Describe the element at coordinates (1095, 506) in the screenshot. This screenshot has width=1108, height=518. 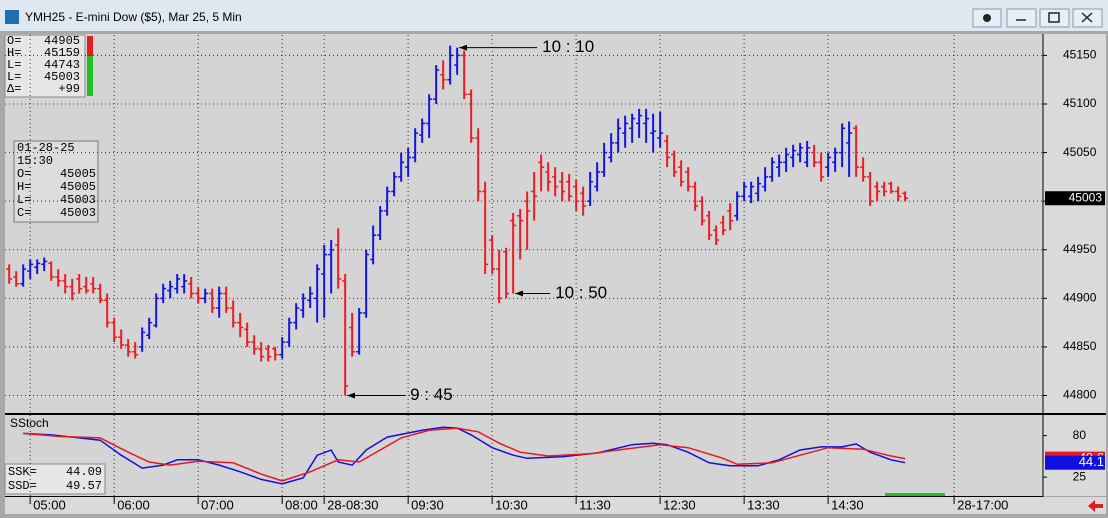
I see `scroll-arrow` at that location.